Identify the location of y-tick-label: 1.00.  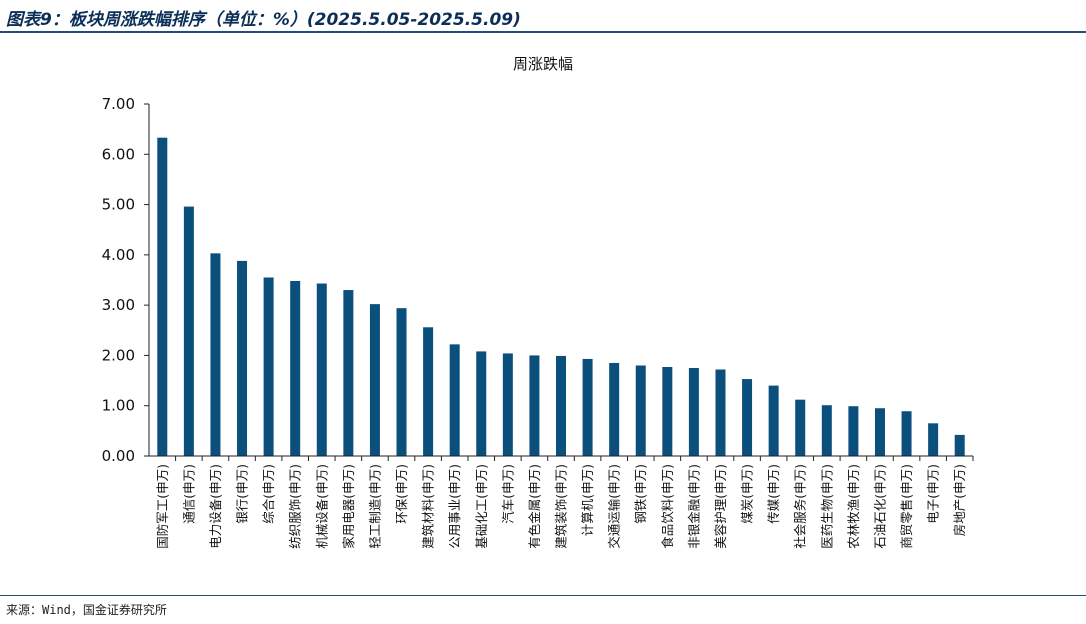
(118, 406).